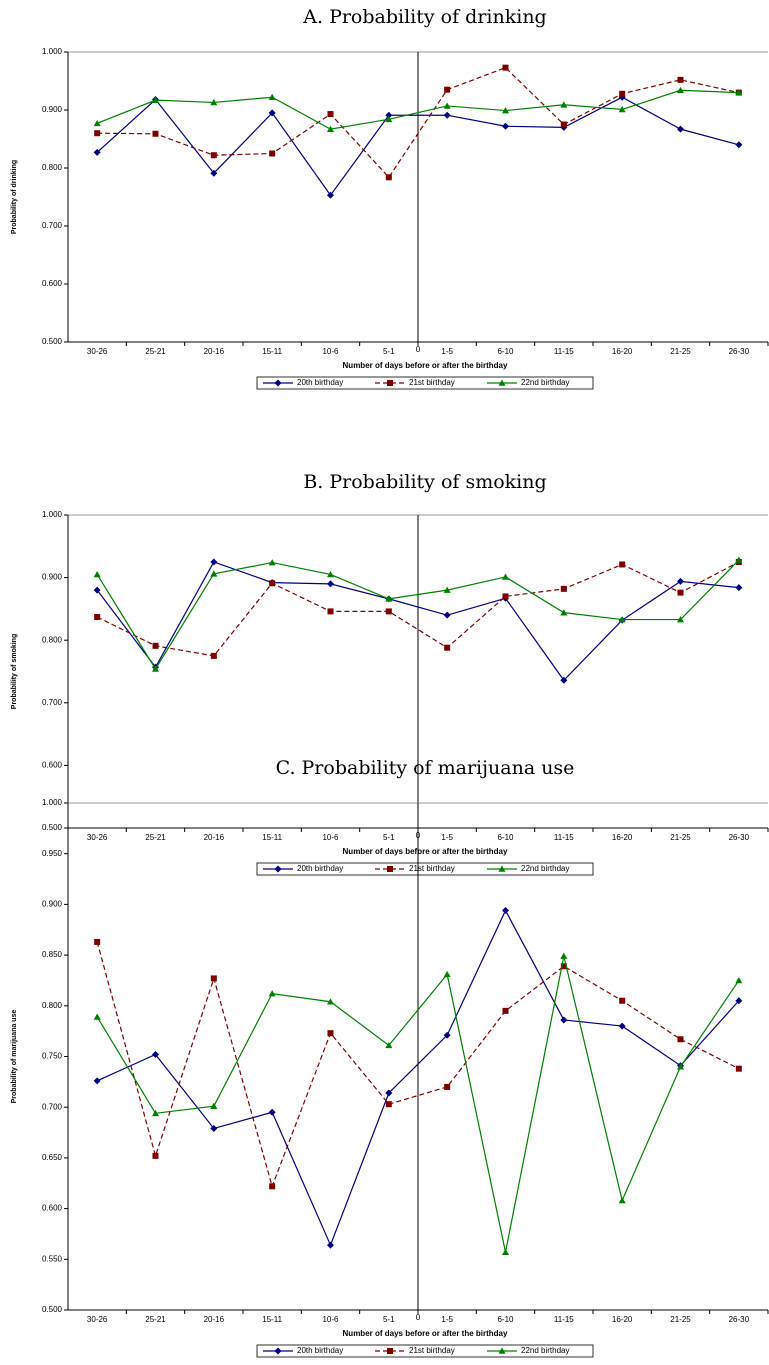 The image size is (769, 1365). What do you see at coordinates (52, 1106) in the screenshot?
I see `y-tick-label: 0.700` at bounding box center [52, 1106].